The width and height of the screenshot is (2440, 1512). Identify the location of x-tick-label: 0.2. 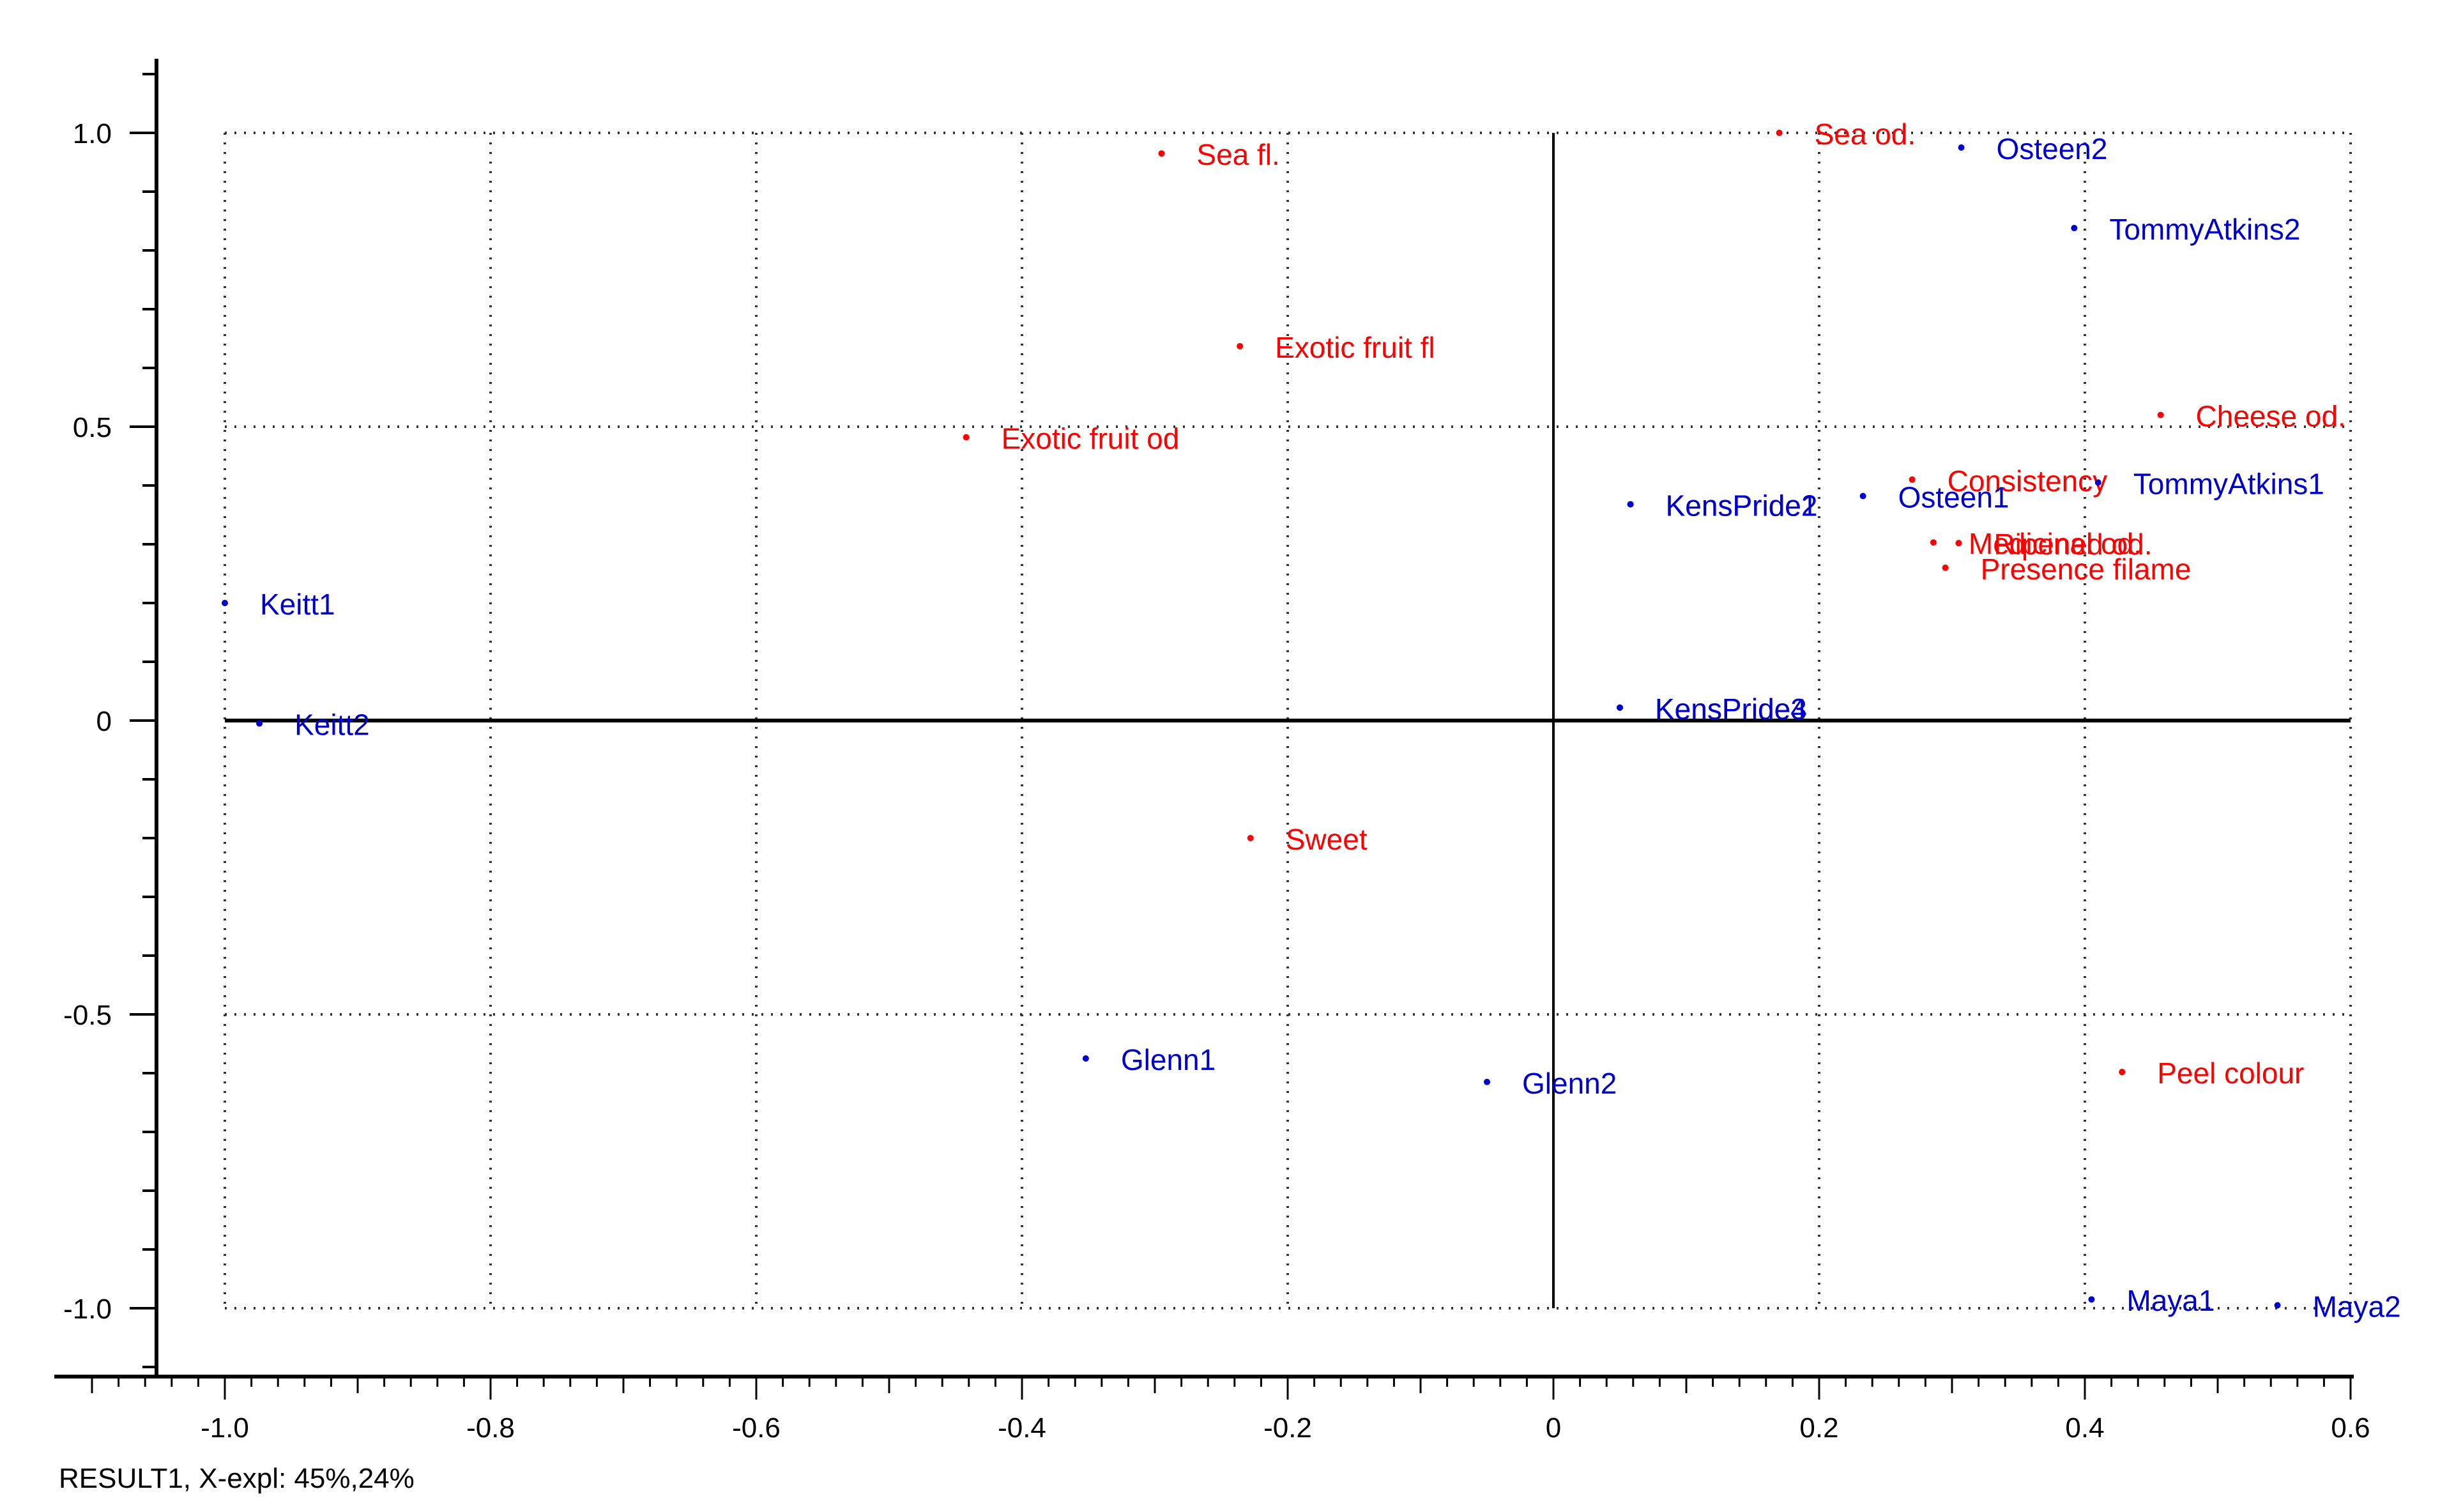
(1819, 1428).